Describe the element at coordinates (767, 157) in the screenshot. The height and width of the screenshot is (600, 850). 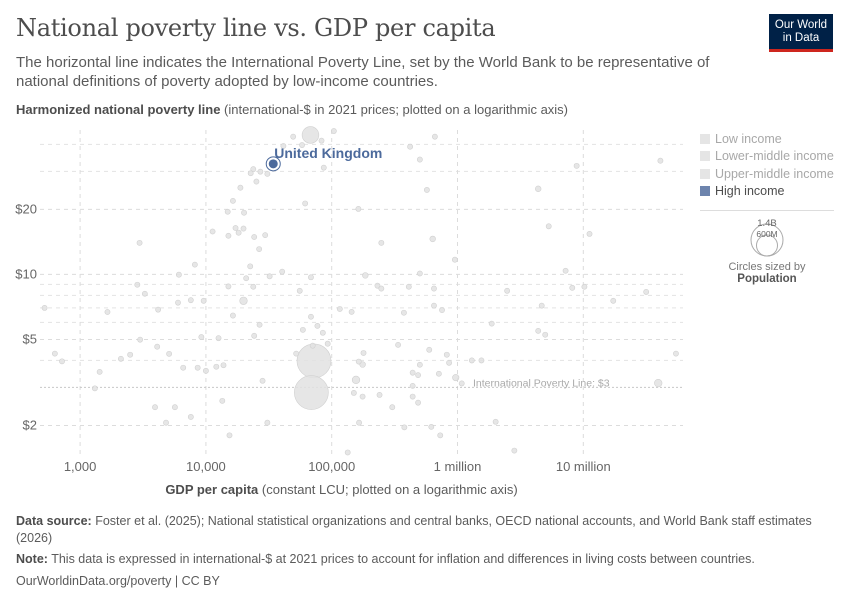
I see `legend-item-lower-middle-income: Lower-middle income` at that location.